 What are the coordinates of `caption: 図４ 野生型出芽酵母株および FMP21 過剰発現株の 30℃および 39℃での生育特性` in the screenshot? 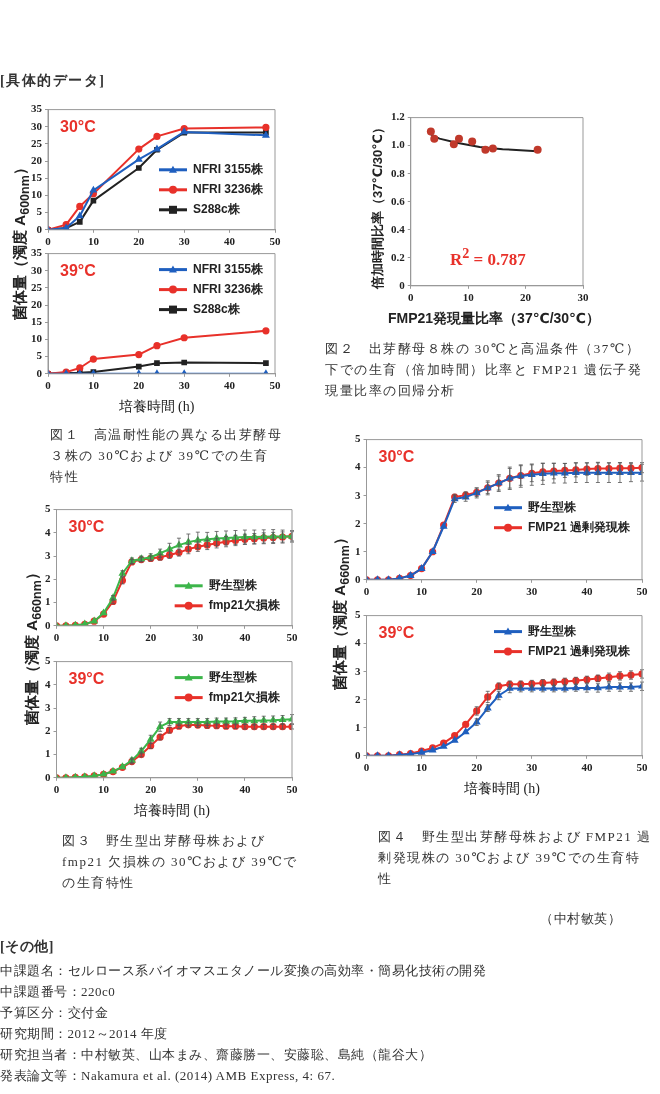 It's located at (515, 858).